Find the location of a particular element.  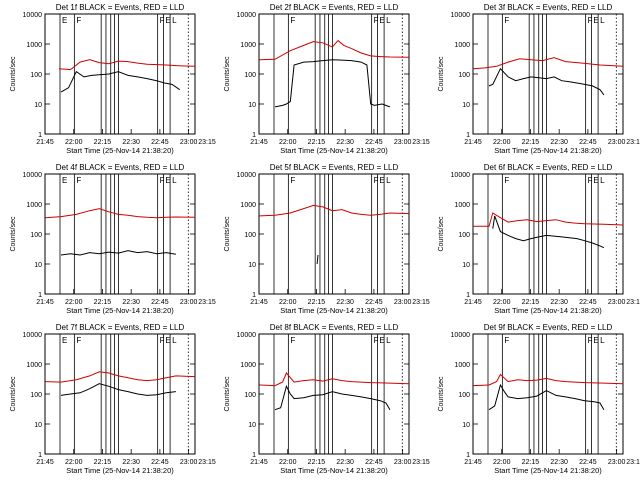

chart-title: Det 9f BLACK = Events, RED = LLD is located at coordinates (548, 327).